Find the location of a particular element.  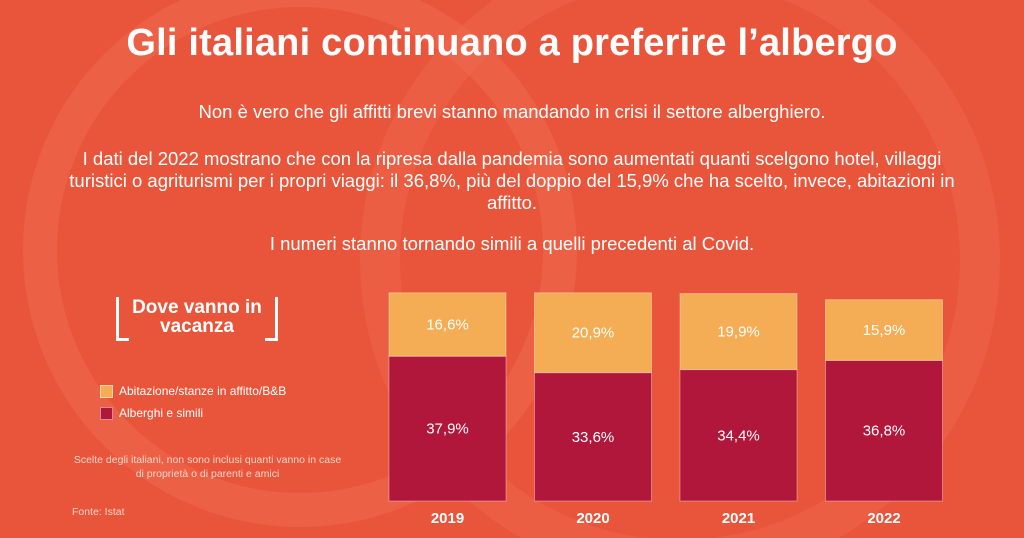

legend-label-rentals: Abitazione/stanze in affitto/B&B is located at coordinates (203, 391).